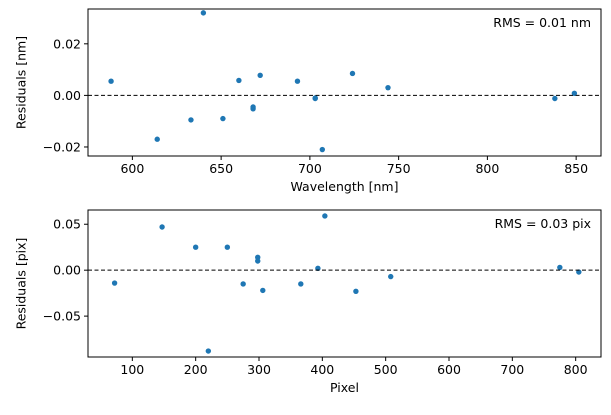 The image size is (611, 415). What do you see at coordinates (576, 369) in the screenshot?
I see `pixel-x-tick-label: 800` at bounding box center [576, 369].